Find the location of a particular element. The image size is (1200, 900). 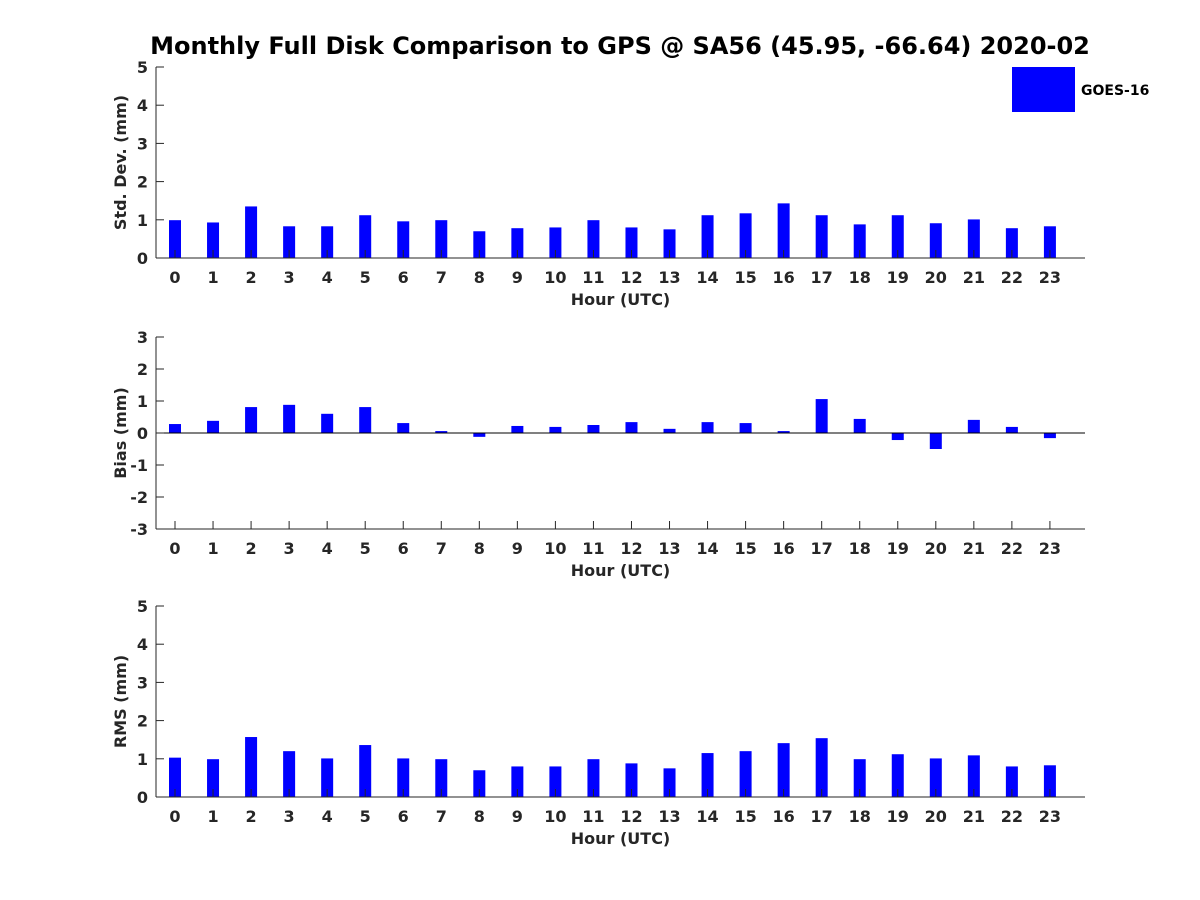

std-dev-xtick-label: 11 is located at coordinates (593, 277).